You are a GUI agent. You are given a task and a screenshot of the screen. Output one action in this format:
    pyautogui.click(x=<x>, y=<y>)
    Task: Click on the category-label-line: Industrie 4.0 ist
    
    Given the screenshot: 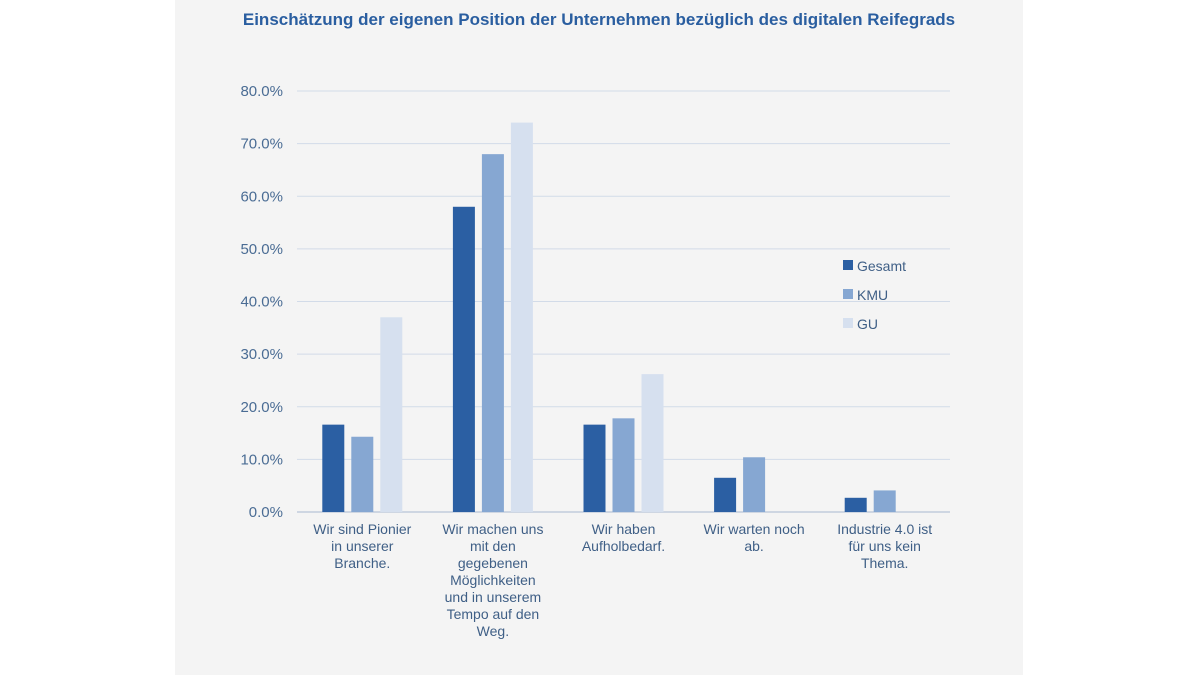 What is the action you would take?
    pyautogui.click(x=884, y=529)
    